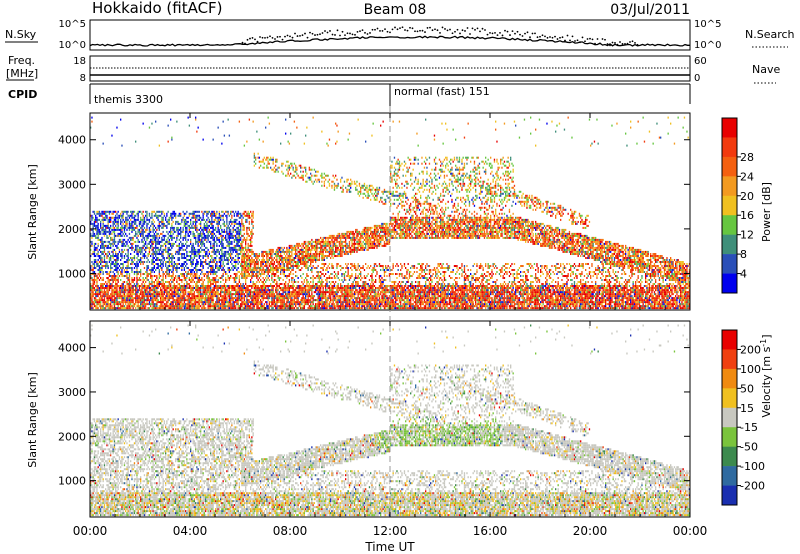  I want to click on noise-panel: N.Sky 10^5 10^0 10^5 10^0 N.Search, so click(400, 35).